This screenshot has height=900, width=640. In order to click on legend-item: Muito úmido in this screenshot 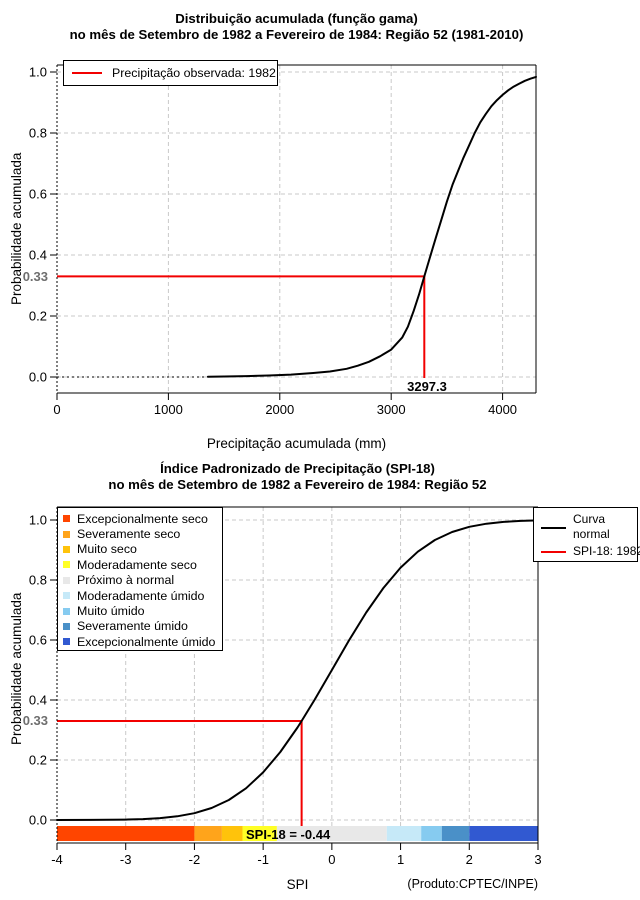, I will do `click(140, 610)`.